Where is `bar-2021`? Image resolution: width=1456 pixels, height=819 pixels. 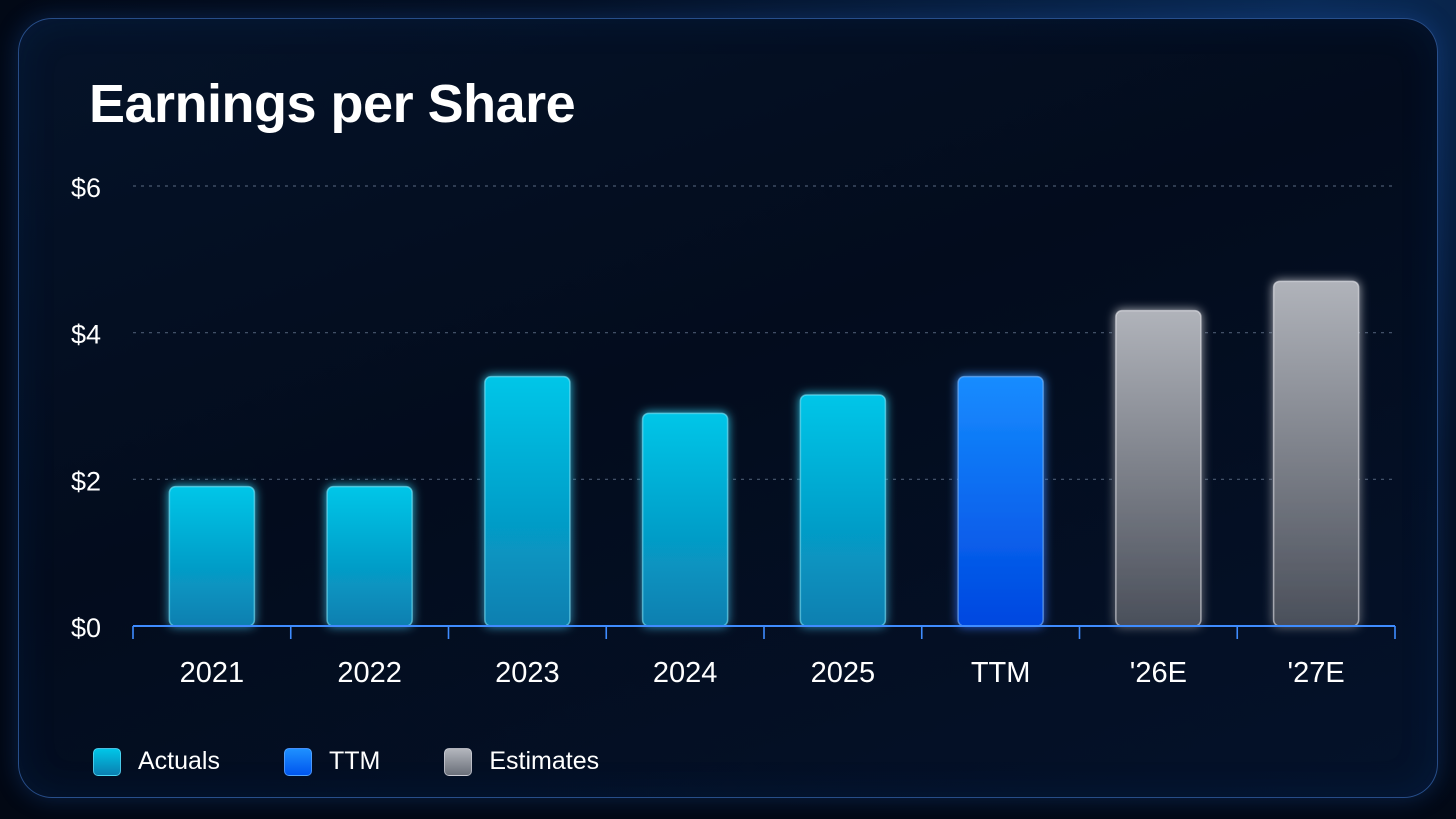 bar-2021 is located at coordinates (212, 556).